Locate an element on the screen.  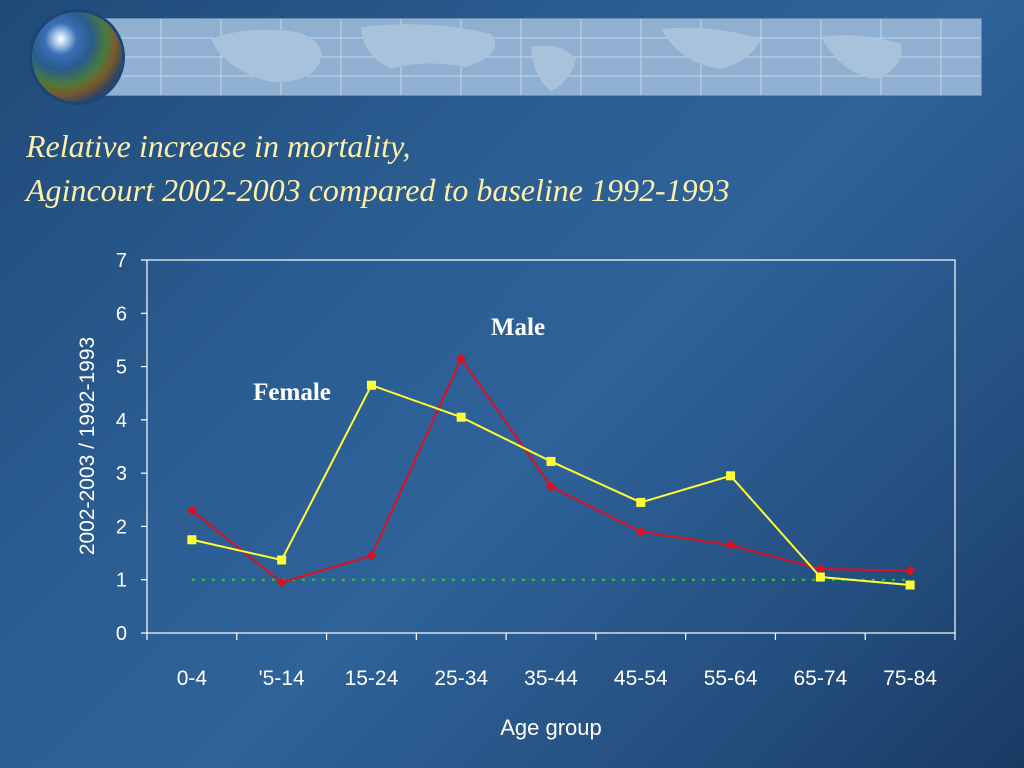
y-tick-label: 2 is located at coordinates (121, 527).